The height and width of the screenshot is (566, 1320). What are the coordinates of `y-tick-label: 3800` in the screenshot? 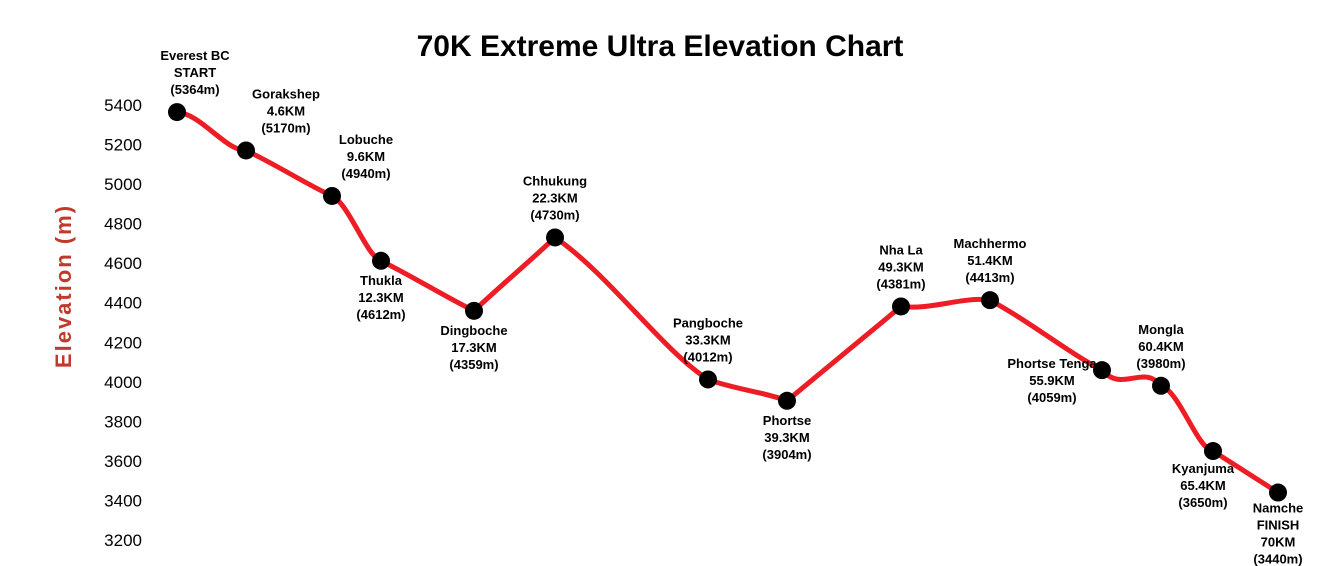 It's located at (123, 421).